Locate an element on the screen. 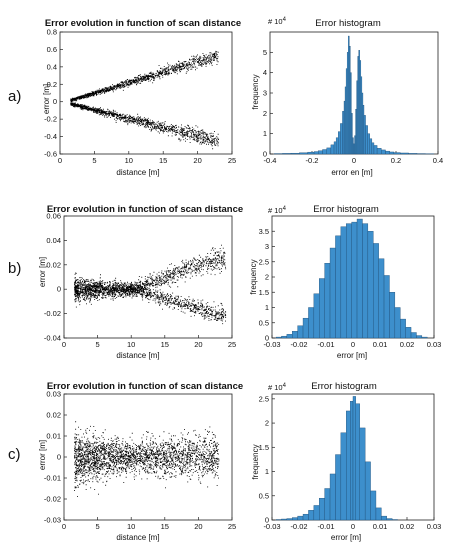  histogram-c-xtick-label: 0.03 is located at coordinates (434, 526).